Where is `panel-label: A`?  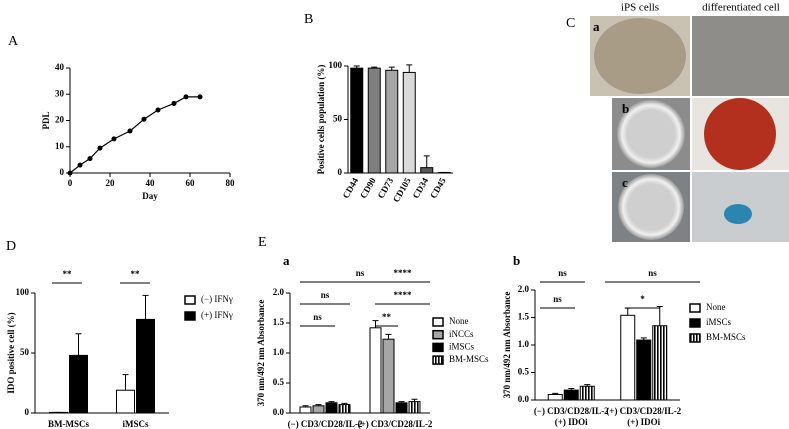
panel-label: A is located at coordinates (13, 41).